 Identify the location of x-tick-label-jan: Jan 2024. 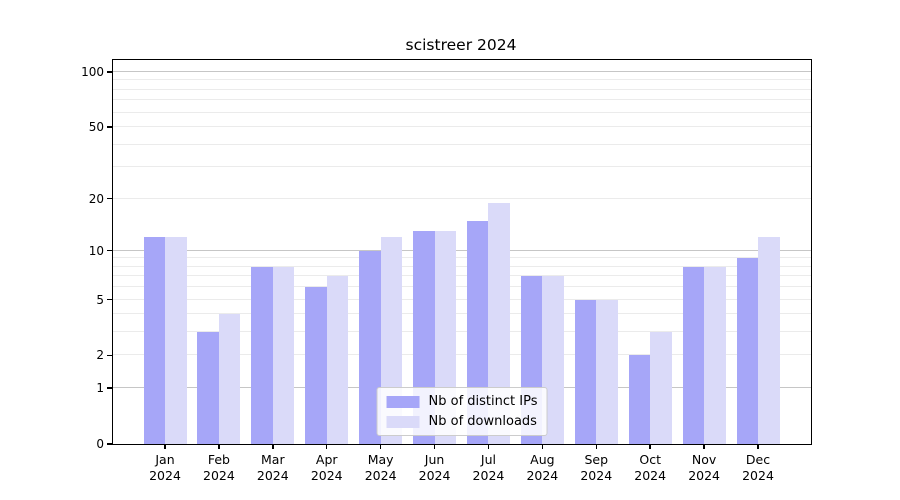
(165, 467).